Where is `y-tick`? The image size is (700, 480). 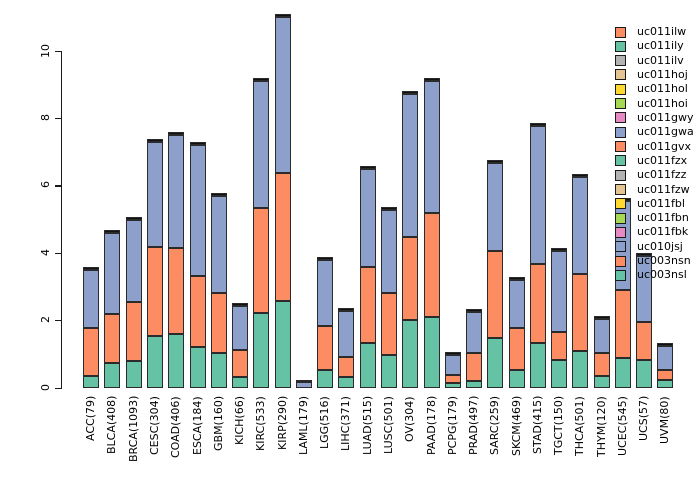 y-tick is located at coordinates (57, 51).